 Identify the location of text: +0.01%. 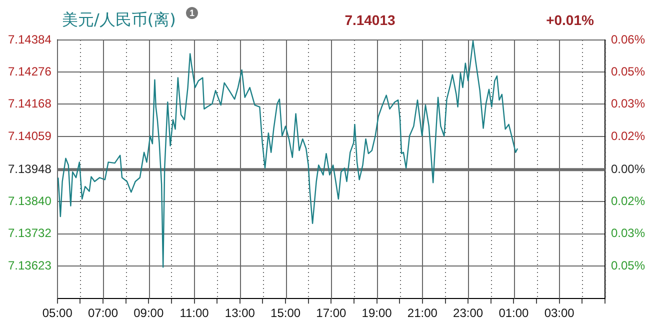
(570, 20).